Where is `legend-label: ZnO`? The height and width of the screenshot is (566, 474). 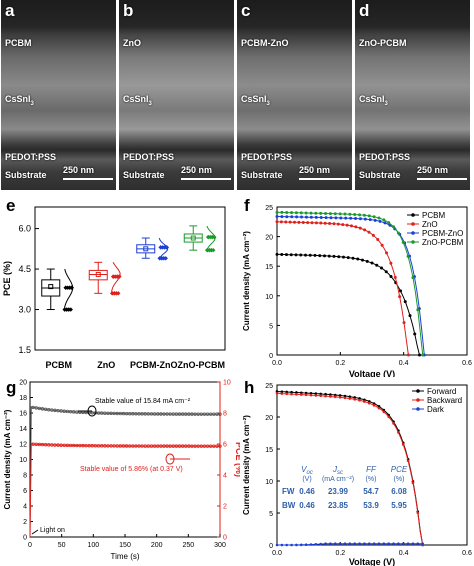 legend-label: ZnO is located at coordinates (430, 224).